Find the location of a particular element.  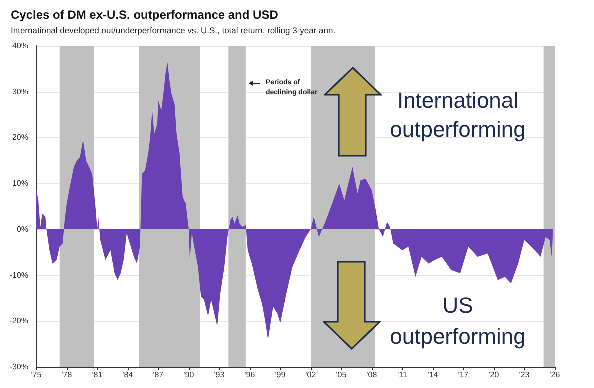

chart-title: Cycles of DM ex-U.S. outperformance and USD is located at coordinates (145, 15).